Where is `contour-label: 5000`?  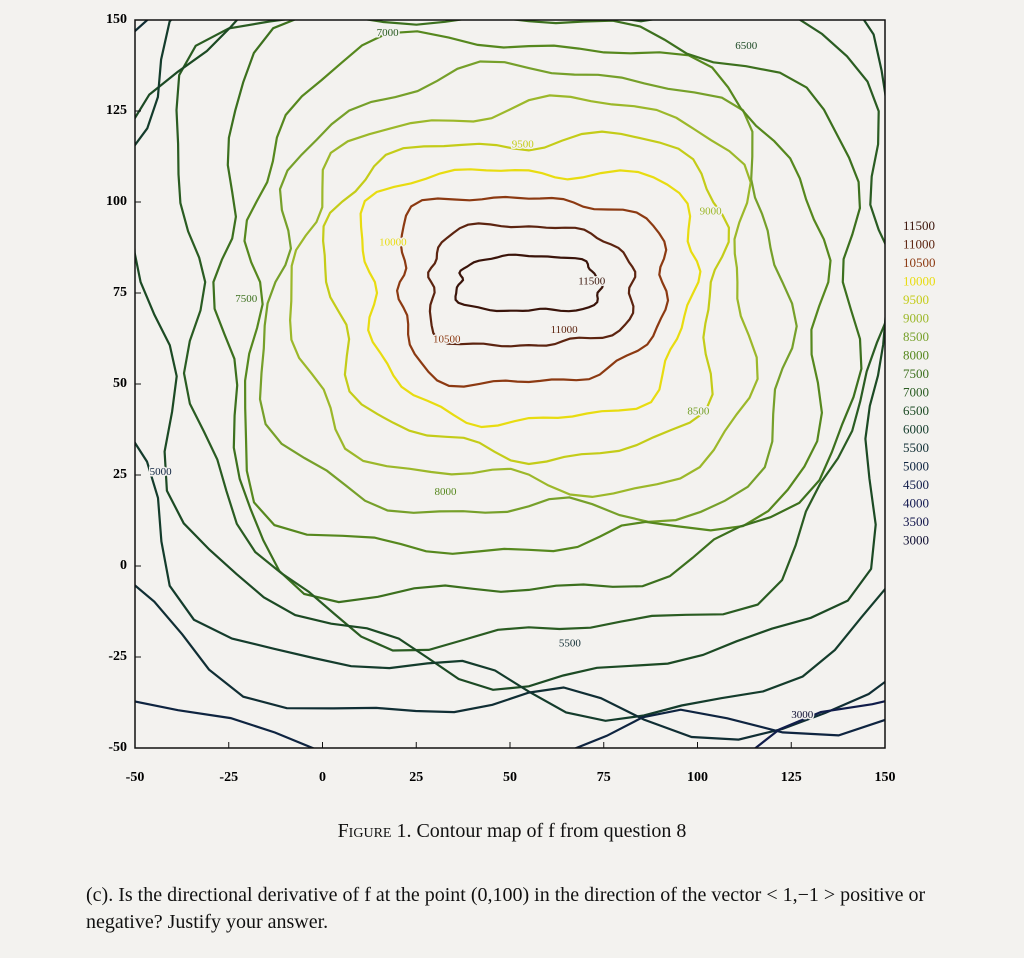
contour-label: 5000 is located at coordinates (161, 472).